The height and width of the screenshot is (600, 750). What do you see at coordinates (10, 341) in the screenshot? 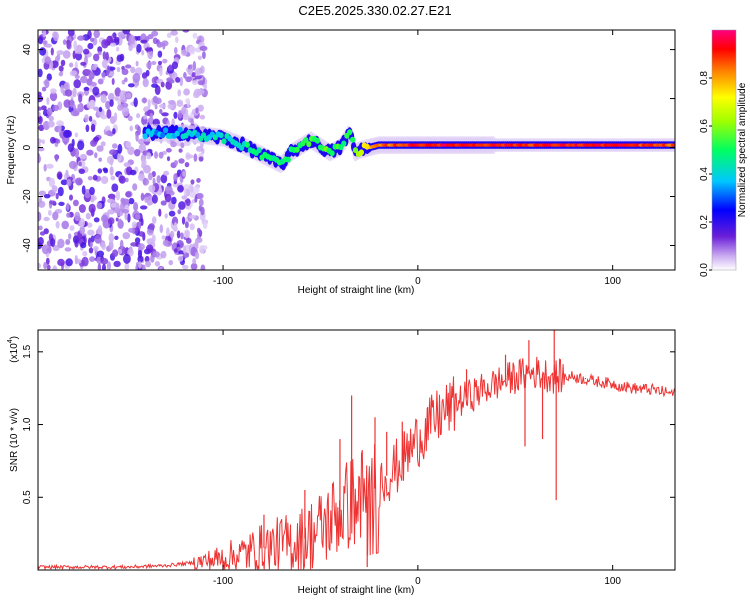
I see `snr-scale-exponent: 4` at bounding box center [10, 341].